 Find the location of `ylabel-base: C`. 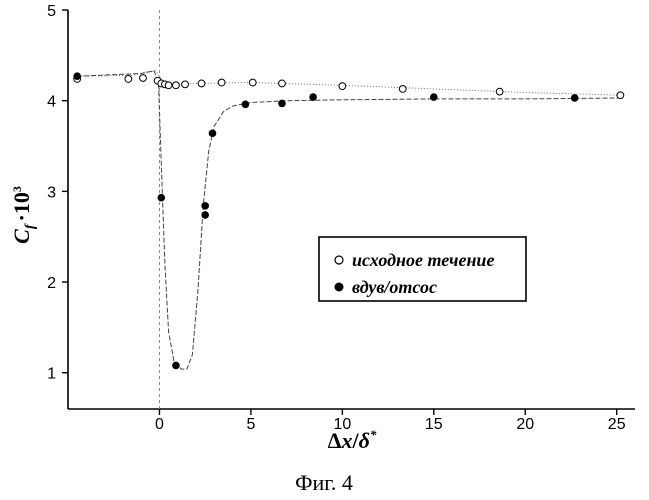

ylabel-base: C is located at coordinates (21, 236).